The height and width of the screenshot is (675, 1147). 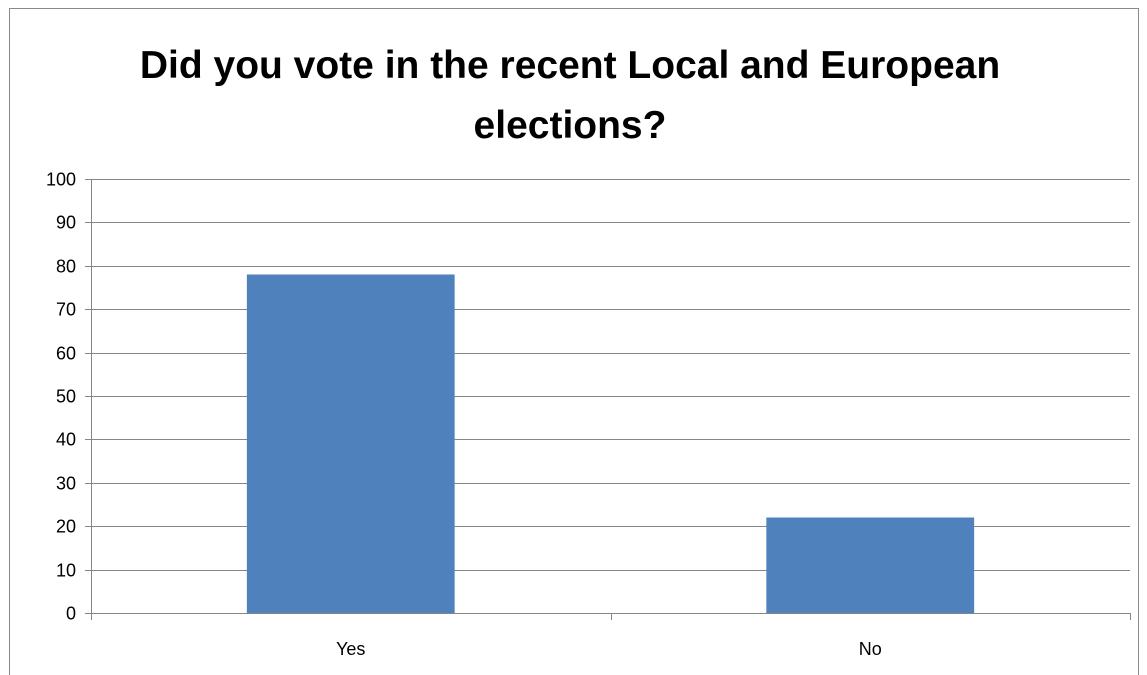 What do you see at coordinates (66, 223) in the screenshot?
I see `y-tick-label: 90` at bounding box center [66, 223].